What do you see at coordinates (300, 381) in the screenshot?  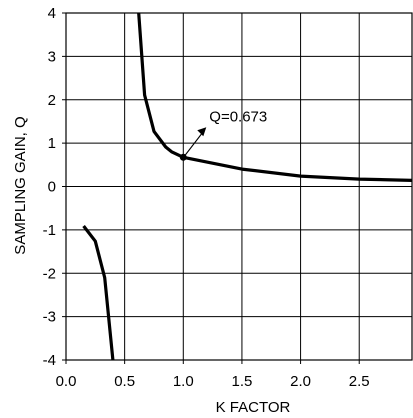 I see `x-tick-label: 2.0` at bounding box center [300, 381].